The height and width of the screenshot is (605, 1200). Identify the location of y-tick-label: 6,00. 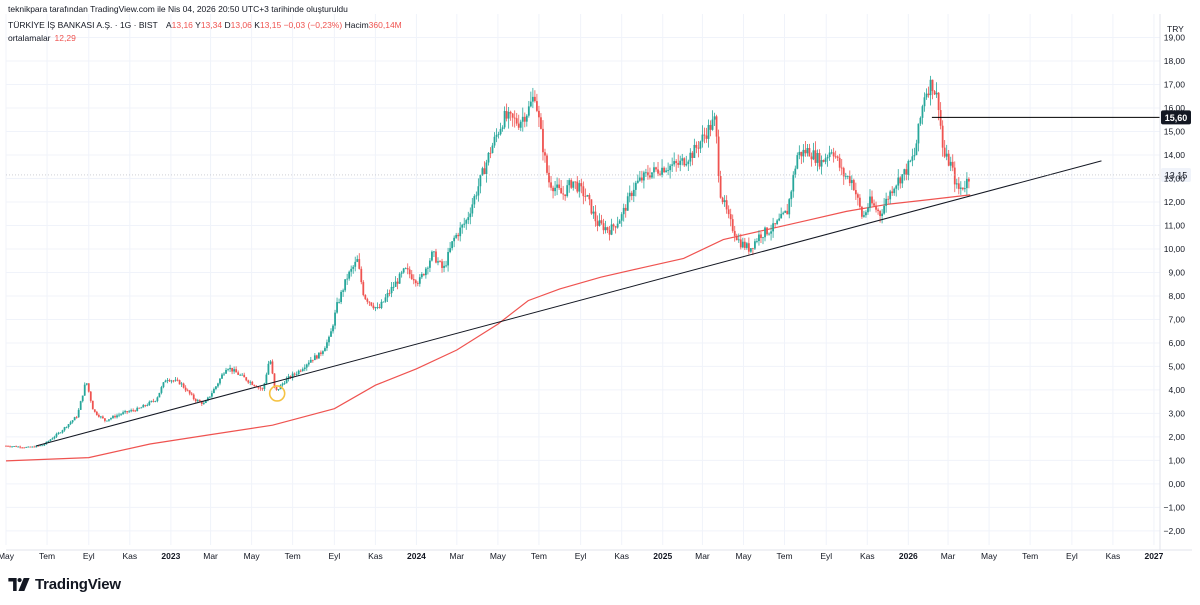
(1176, 343).